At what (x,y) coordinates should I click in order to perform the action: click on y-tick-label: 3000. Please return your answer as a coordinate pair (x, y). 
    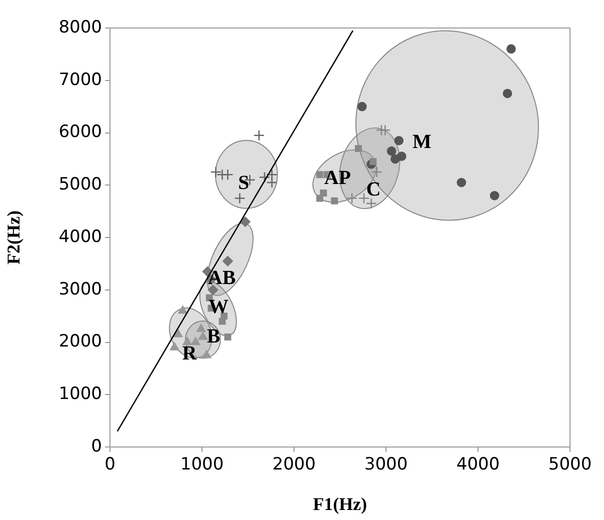
    Looking at the image, I should click on (80, 289).